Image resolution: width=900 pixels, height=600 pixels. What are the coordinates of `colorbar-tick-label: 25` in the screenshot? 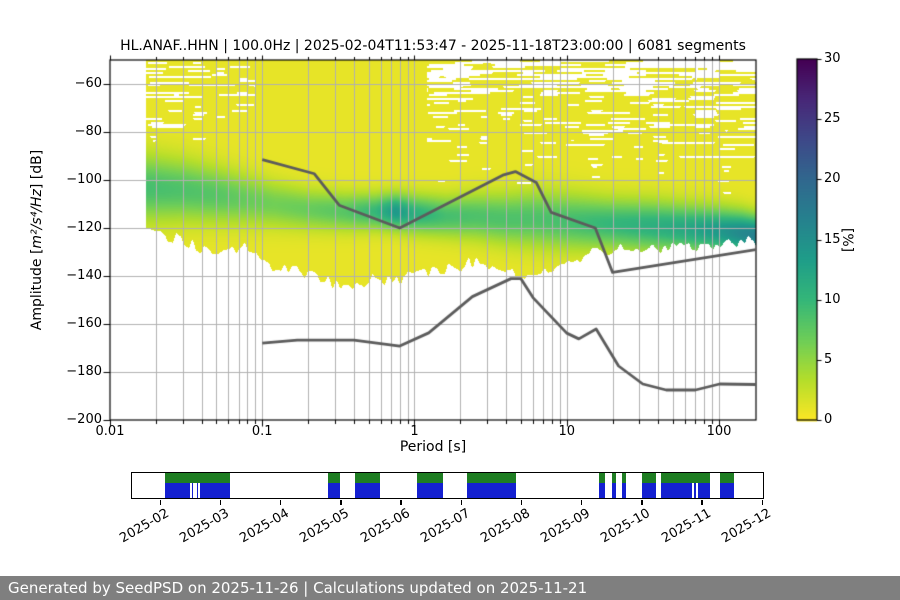 It's located at (832, 119).